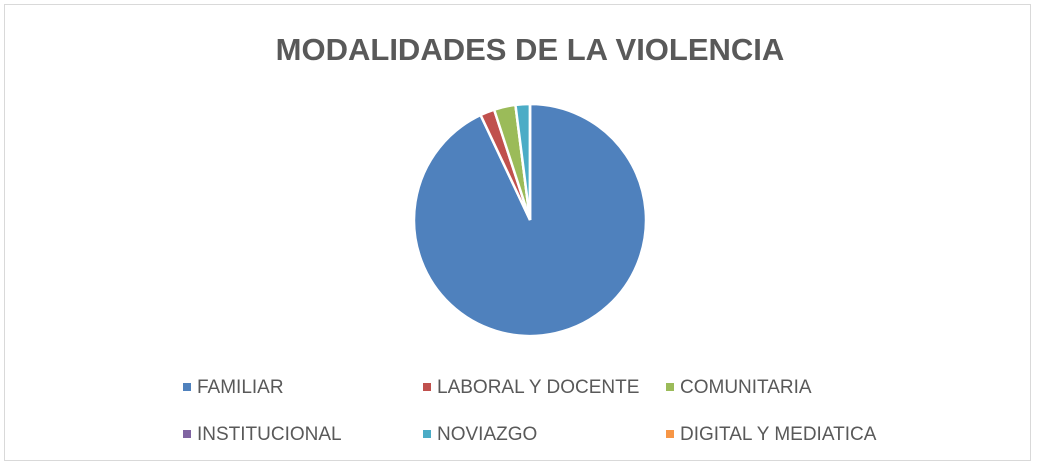  What do you see at coordinates (269, 434) in the screenshot?
I see `legend-label: INSTITUCIONAL` at bounding box center [269, 434].